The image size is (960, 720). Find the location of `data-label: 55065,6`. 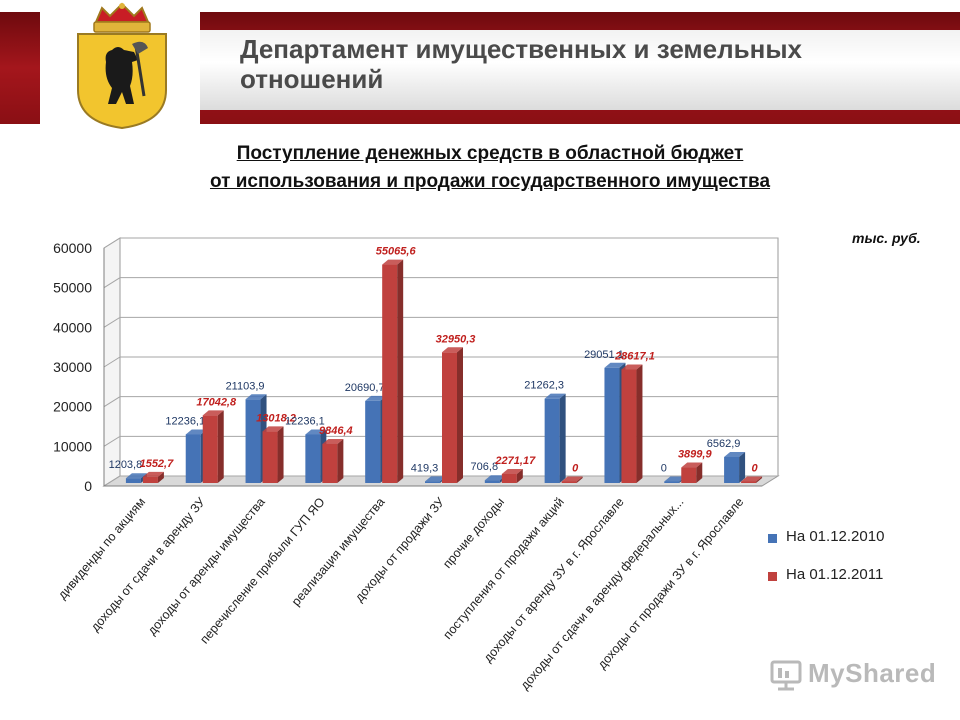

data-label: 55065,6 is located at coordinates (396, 252).